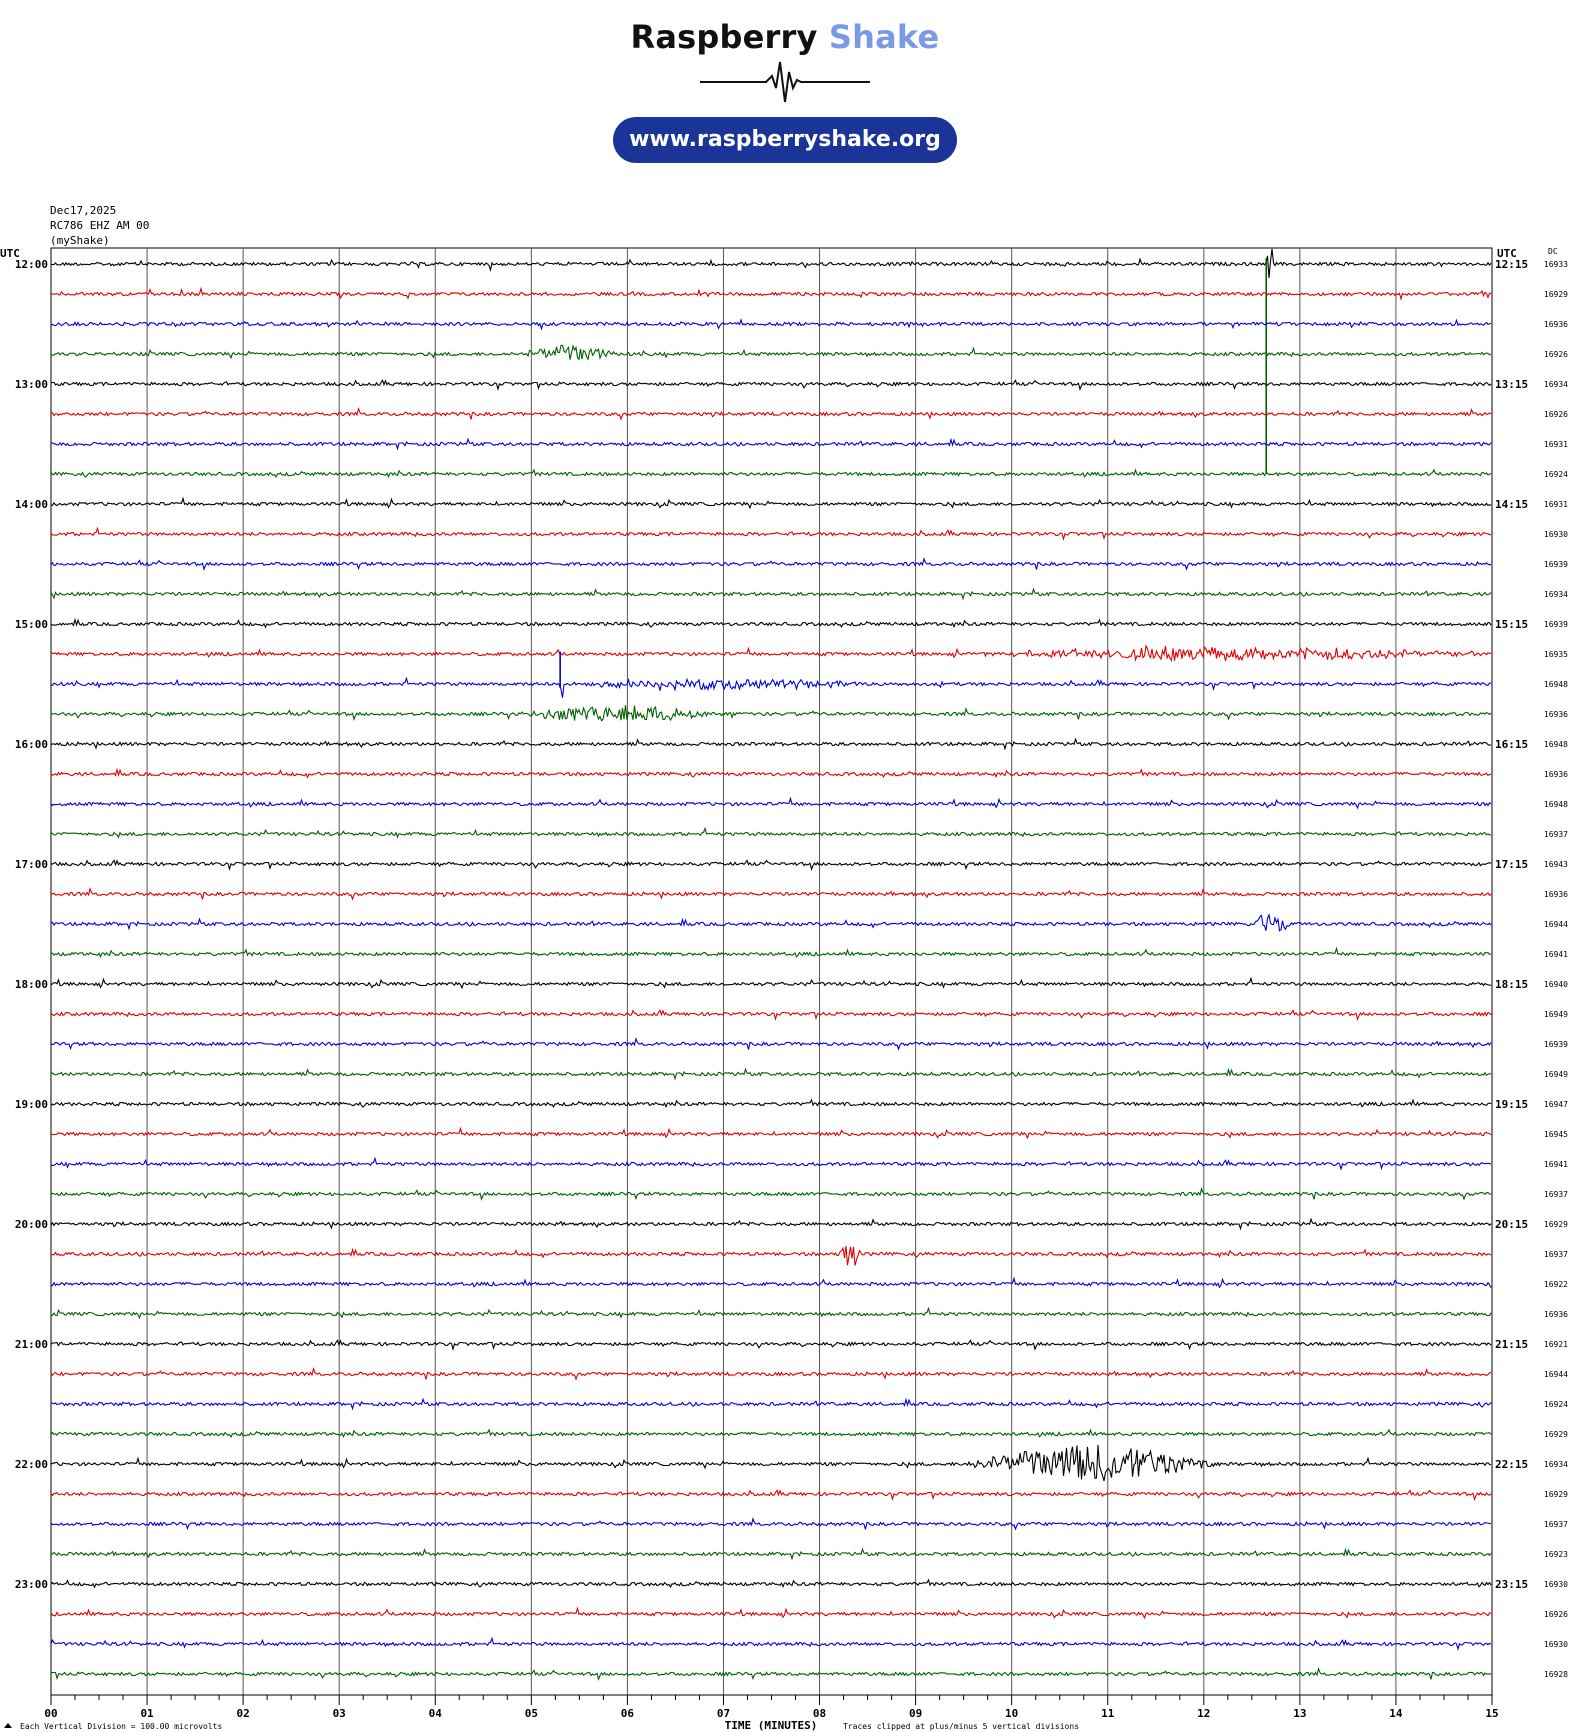  Describe the element at coordinates (31, 864) in the screenshot. I see `hour-label-left: 17:00` at that location.